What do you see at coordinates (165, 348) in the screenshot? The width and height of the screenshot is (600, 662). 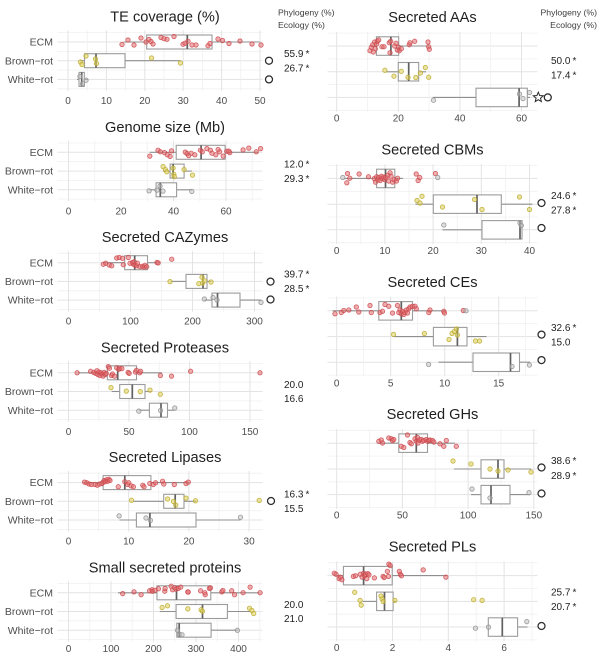 I see `svg-text: Secreted Proteases` at bounding box center [165, 348].